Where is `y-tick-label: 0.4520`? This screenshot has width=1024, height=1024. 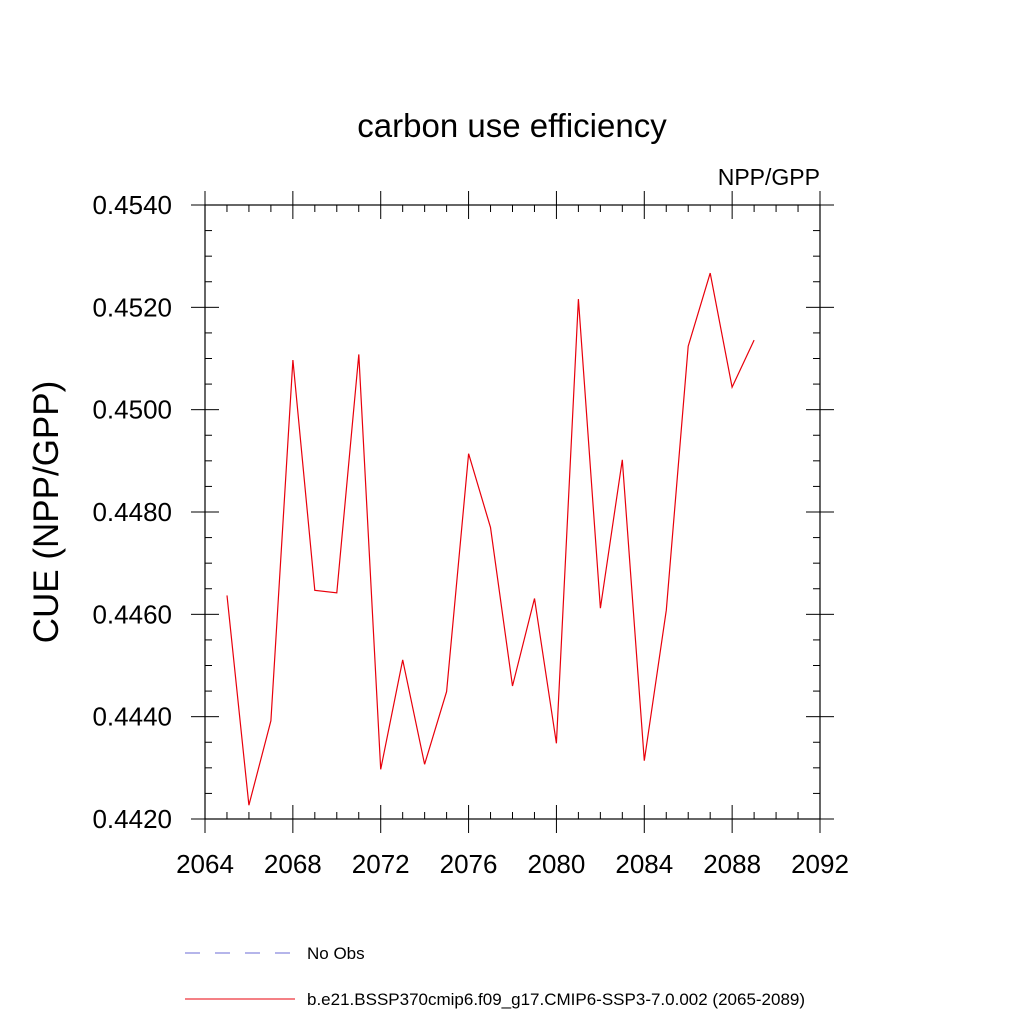 y-tick-label: 0.4520 is located at coordinates (132, 307).